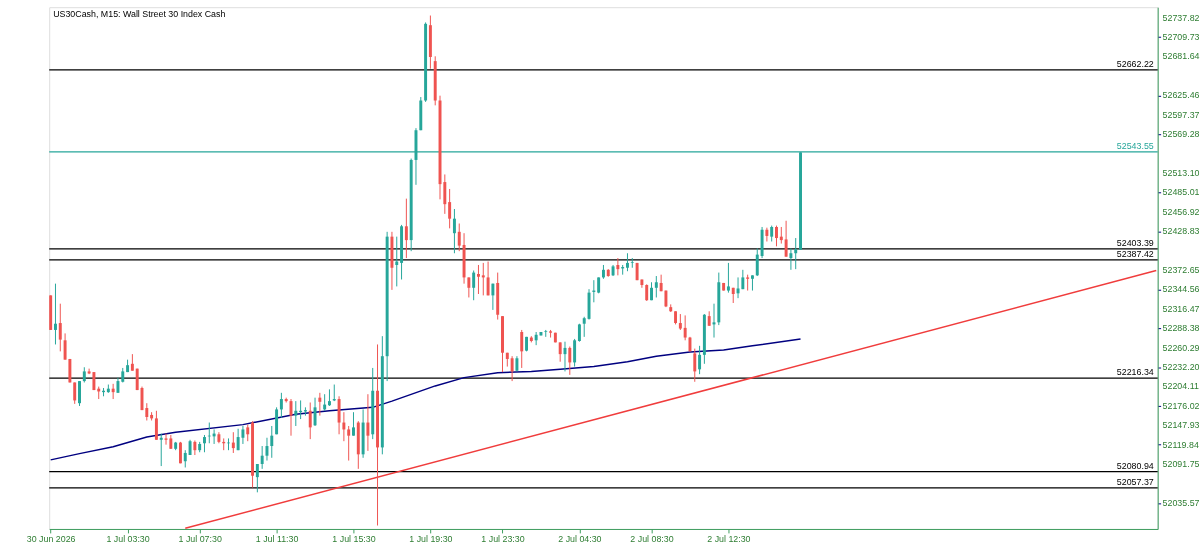  Describe the element at coordinates (1181, 37) in the screenshot. I see `y-tick-label: 52709.73` at that location.